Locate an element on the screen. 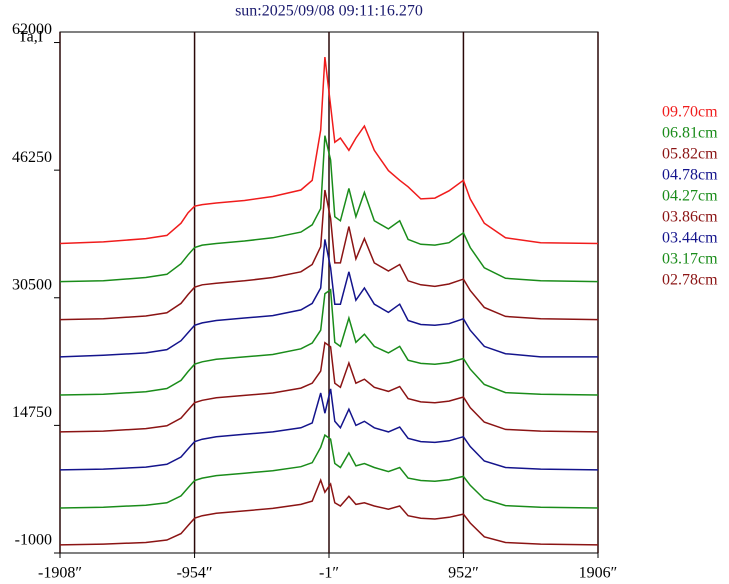  legend-label: 09.70cm is located at coordinates (690, 112).